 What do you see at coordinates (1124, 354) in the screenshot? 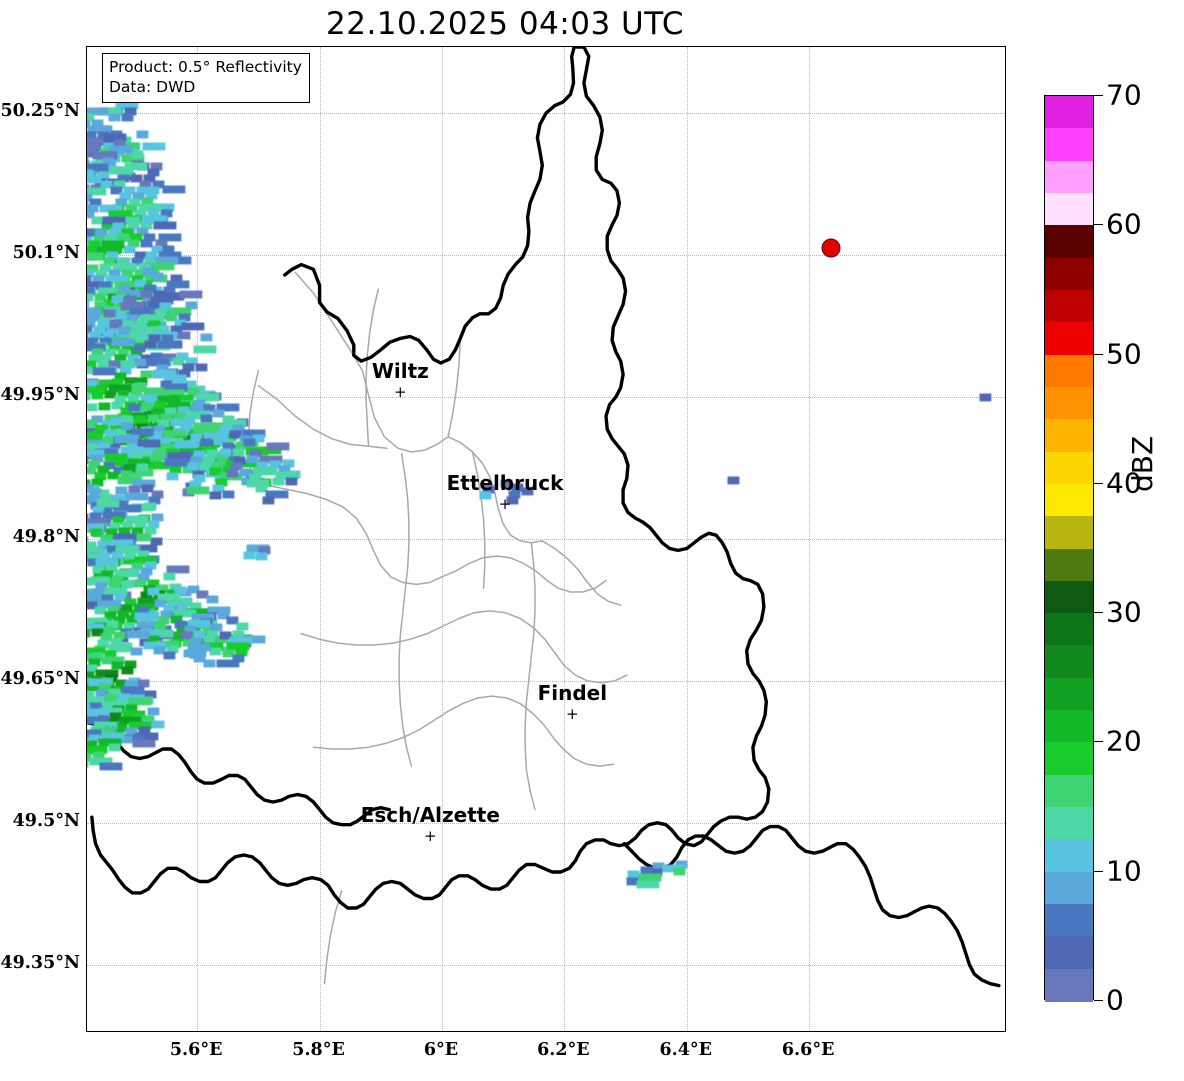
I see `colorbar-tick-label-5: 50` at bounding box center [1124, 354].